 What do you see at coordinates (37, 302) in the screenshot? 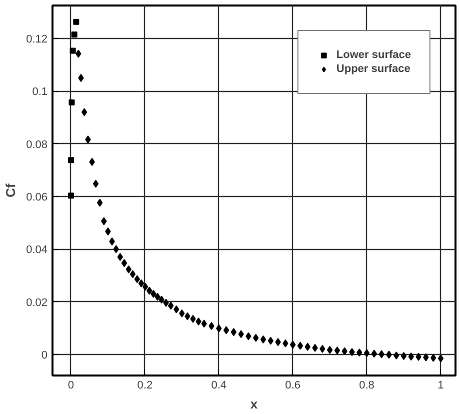
I see `y-tick-label: 0.02` at bounding box center [37, 302].